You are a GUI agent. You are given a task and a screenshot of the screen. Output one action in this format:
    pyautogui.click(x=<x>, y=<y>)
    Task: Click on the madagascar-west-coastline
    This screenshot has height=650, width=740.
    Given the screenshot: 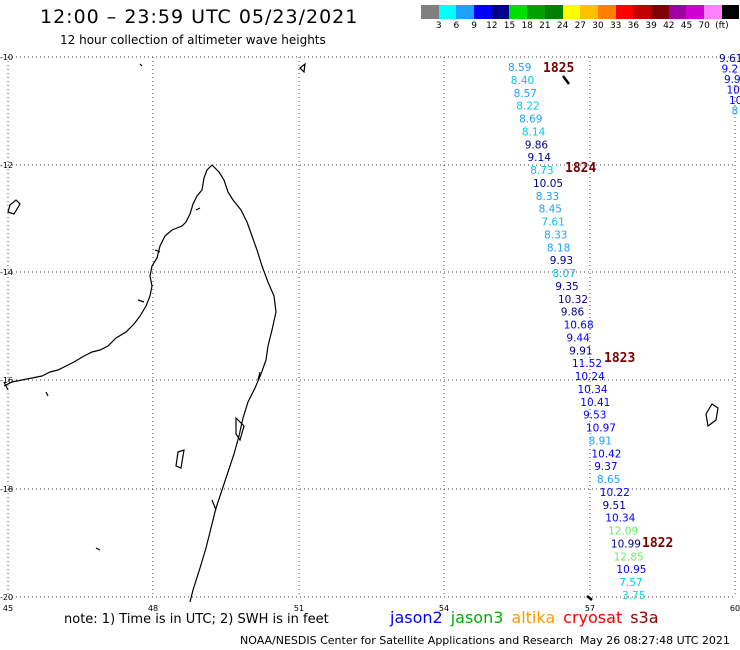 What is the action you would take?
    pyautogui.click(x=108, y=275)
    